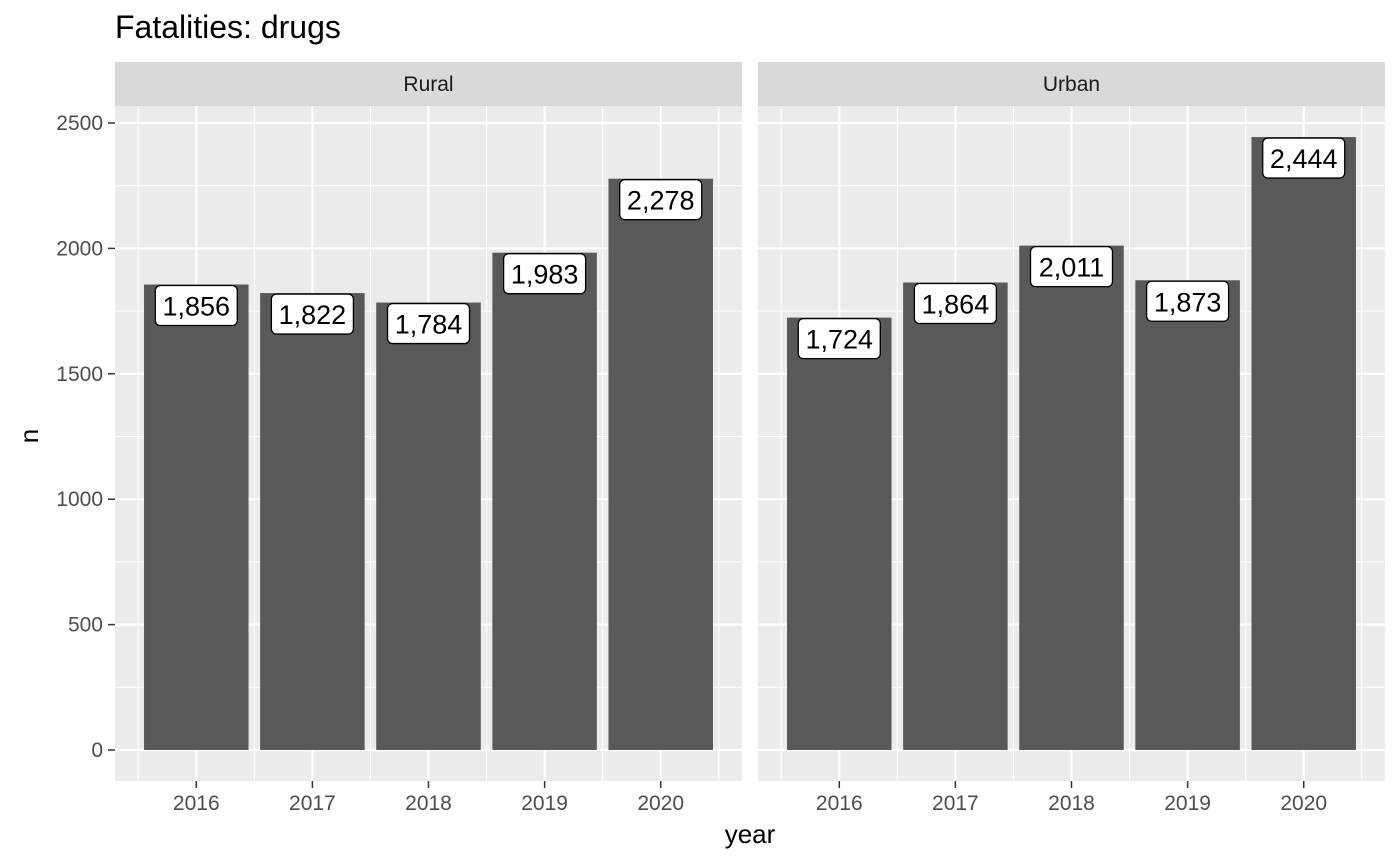 The image size is (1400, 865). I want to click on y-tick-label: 2500, so click(79, 123).